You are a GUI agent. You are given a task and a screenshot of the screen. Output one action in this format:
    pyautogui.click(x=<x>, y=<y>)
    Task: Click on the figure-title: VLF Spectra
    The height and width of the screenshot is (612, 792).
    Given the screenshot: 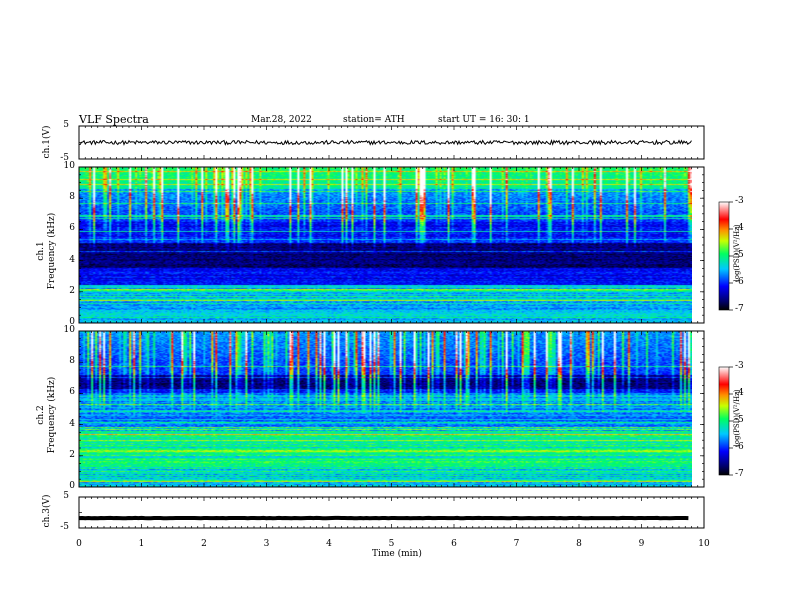 What is the action you would take?
    pyautogui.click(x=114, y=119)
    